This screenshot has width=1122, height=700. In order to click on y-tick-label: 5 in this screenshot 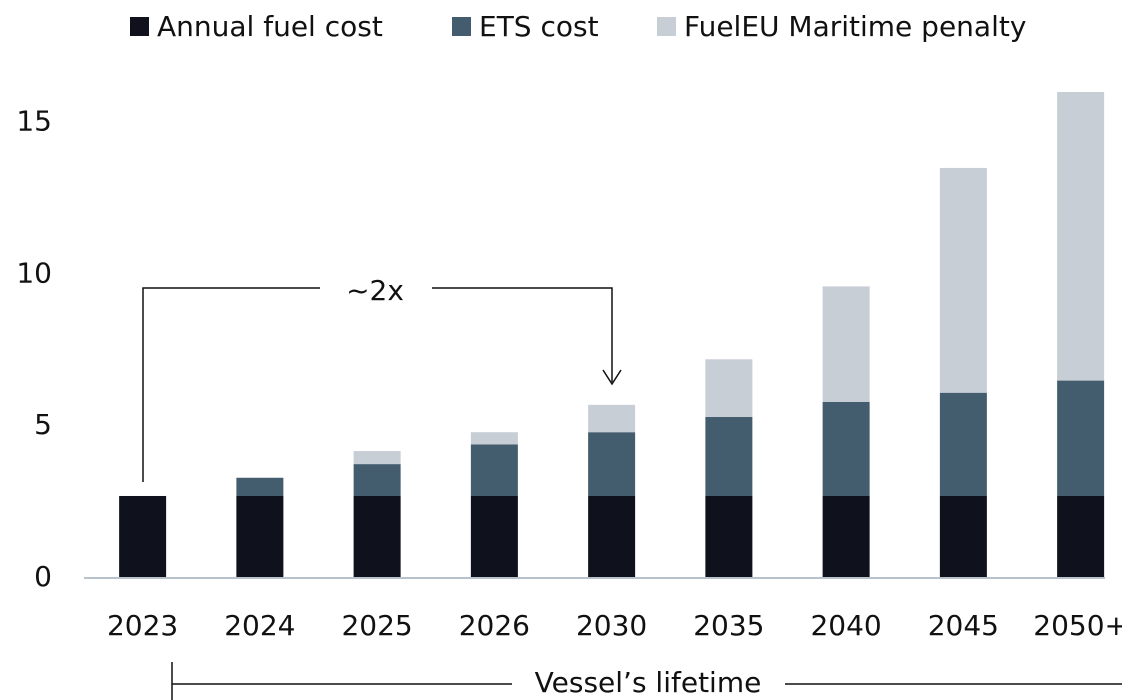, I will do `click(43, 424)`.